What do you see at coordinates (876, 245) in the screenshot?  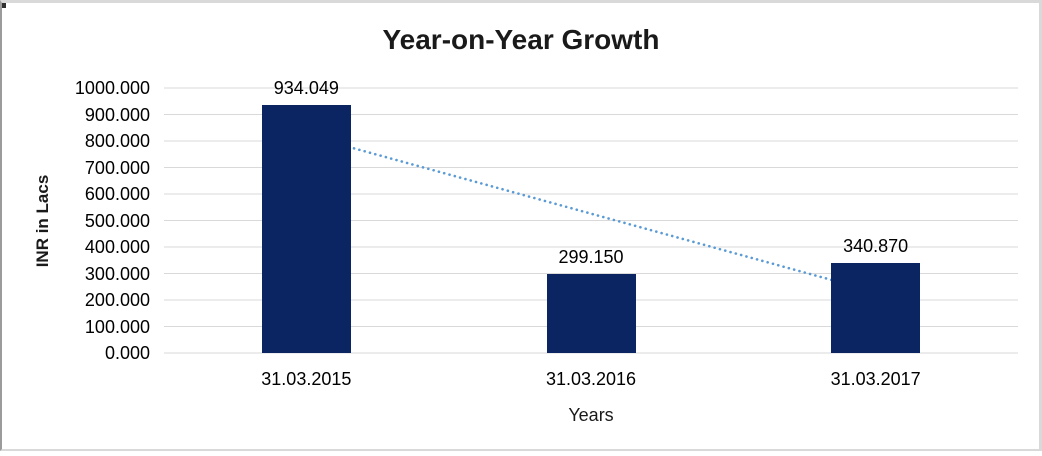 I see `data-label: 340.870` at bounding box center [876, 245].